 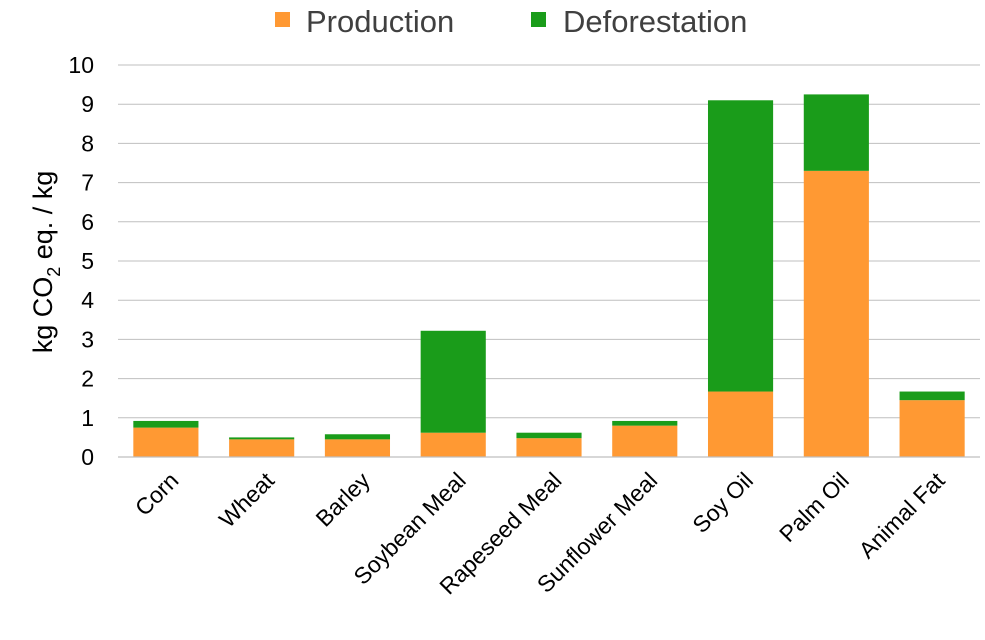 What do you see at coordinates (87, 457) in the screenshot?
I see `y-tick-label: 0` at bounding box center [87, 457].